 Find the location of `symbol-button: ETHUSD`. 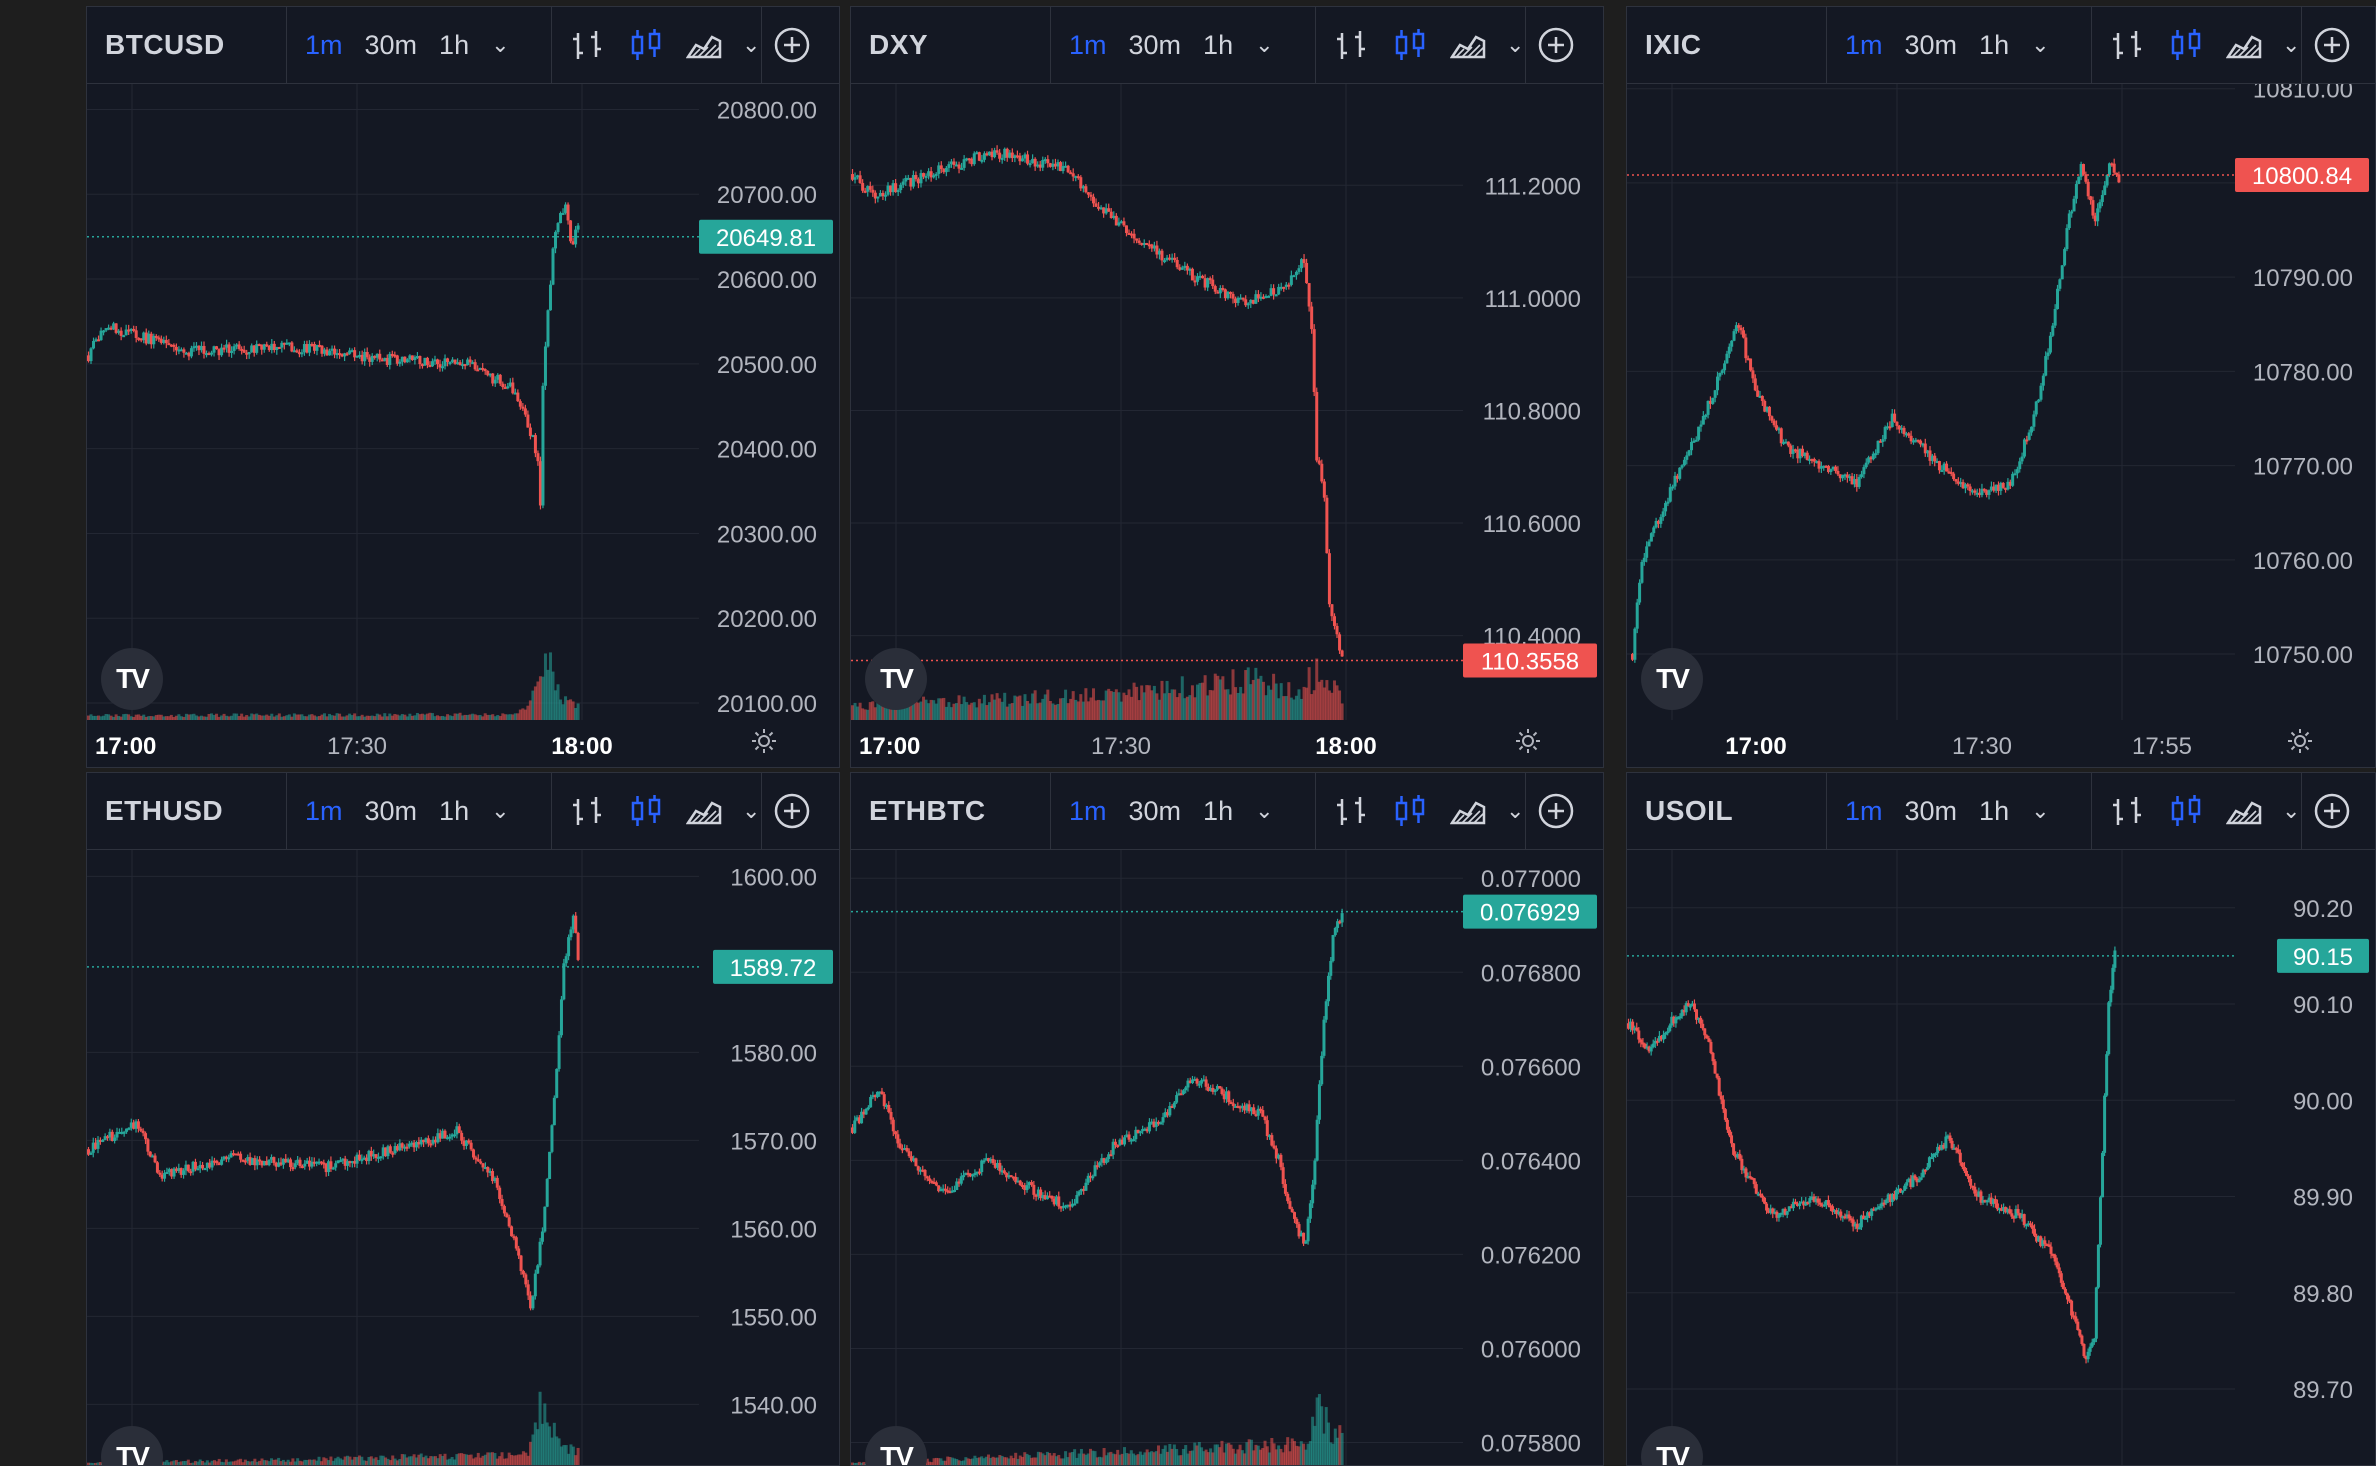

symbol-button: ETHUSD is located at coordinates (187, 811).